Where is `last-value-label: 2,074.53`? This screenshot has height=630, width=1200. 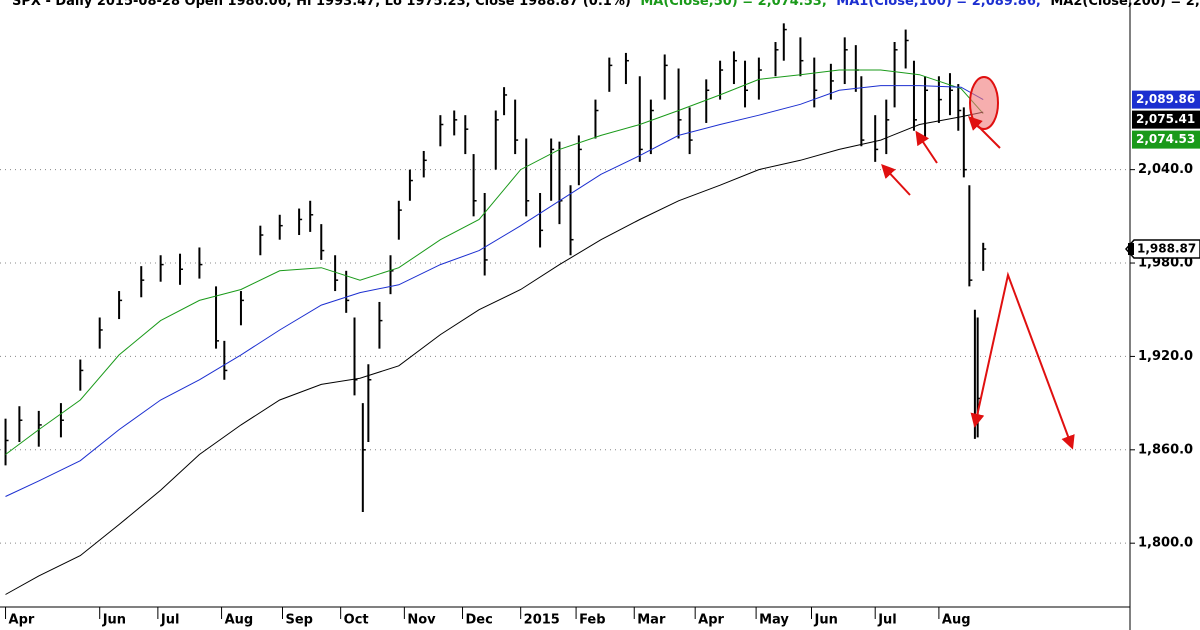
last-value-label: 2,074.53 is located at coordinates (1165, 139).